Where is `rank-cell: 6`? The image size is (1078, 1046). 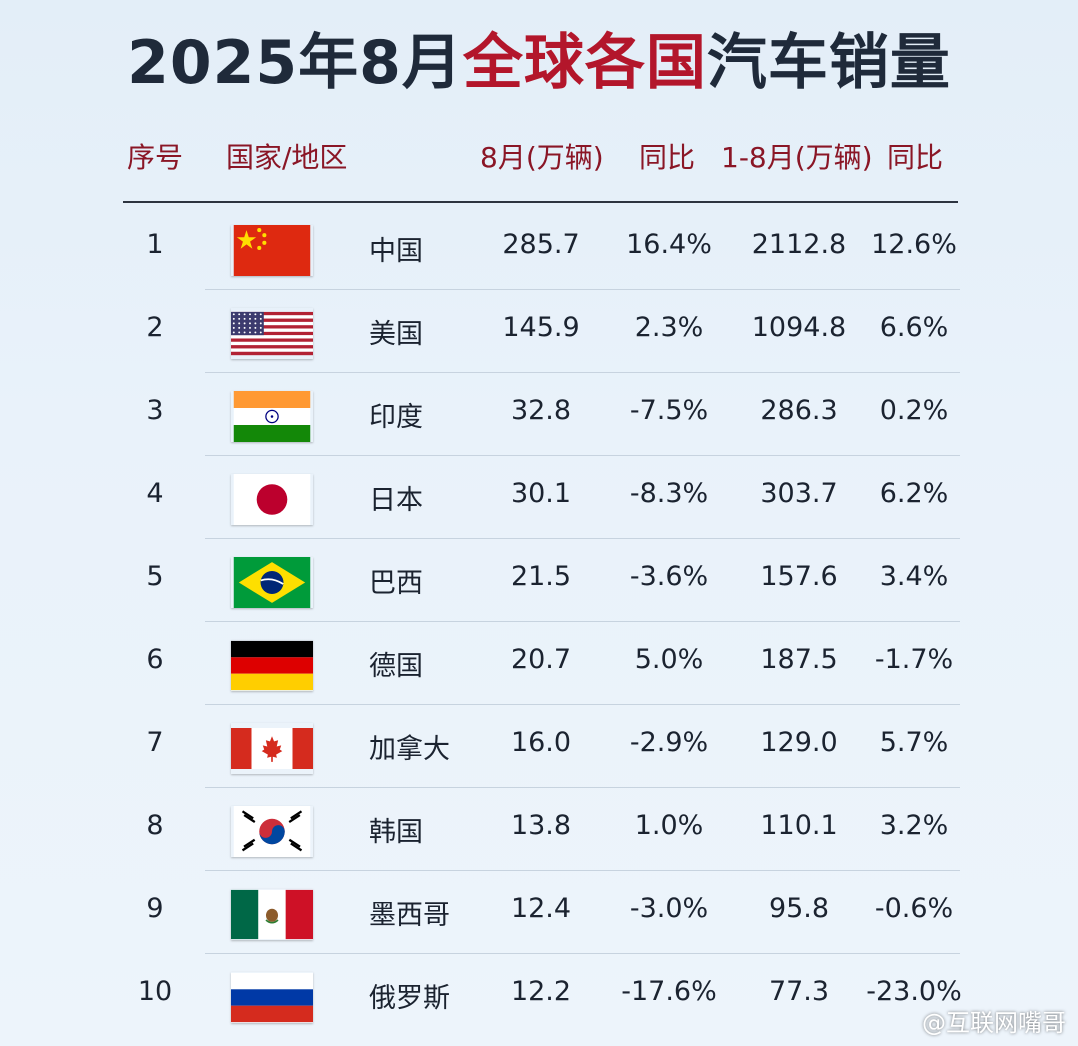 rank-cell: 6 is located at coordinates (155, 659).